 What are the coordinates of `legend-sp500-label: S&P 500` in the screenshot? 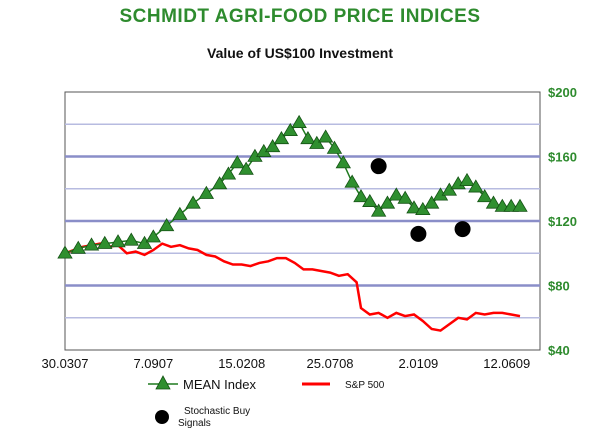 It's located at (365, 385).